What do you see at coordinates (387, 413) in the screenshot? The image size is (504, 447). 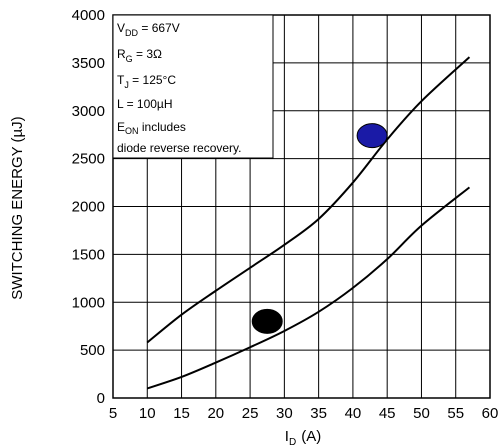 I see `x-tick-label: 45` at bounding box center [387, 413].